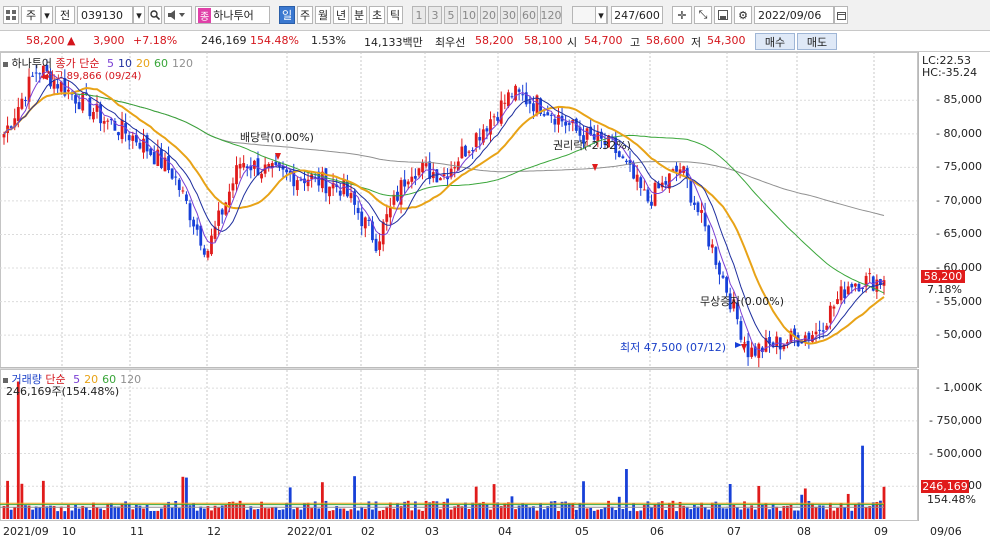 The height and width of the screenshot is (542, 990). I want to click on bonus-arrow-icon, so click(744, 347).